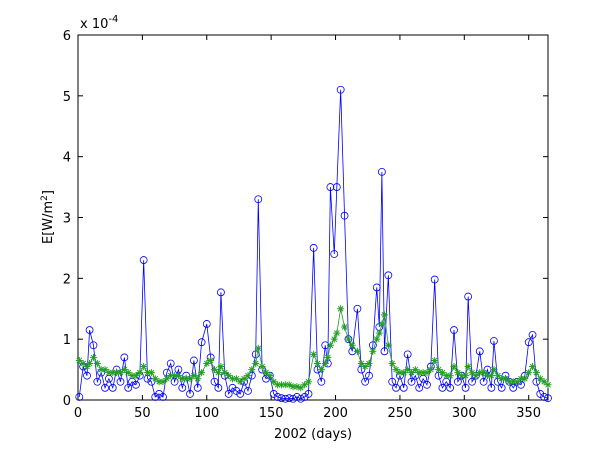 This screenshot has width=599, height=451. Describe the element at coordinates (45, 198) in the screenshot. I see `y-label-sup: 2` at that location.